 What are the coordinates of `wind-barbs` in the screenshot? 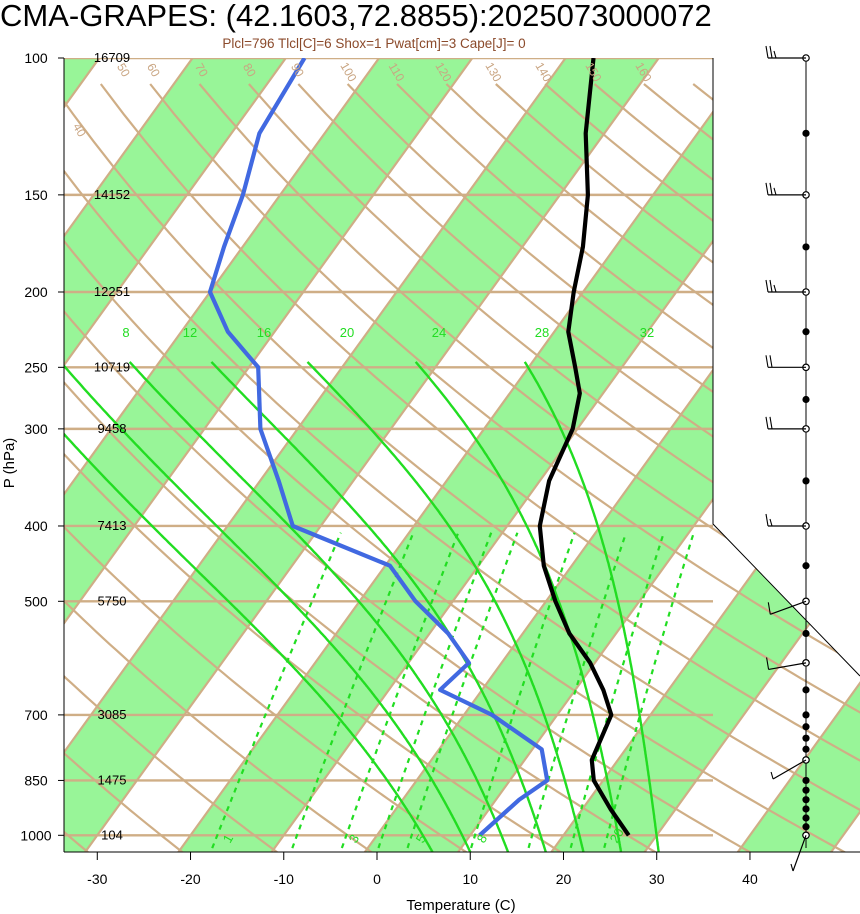 It's located at (787, 458).